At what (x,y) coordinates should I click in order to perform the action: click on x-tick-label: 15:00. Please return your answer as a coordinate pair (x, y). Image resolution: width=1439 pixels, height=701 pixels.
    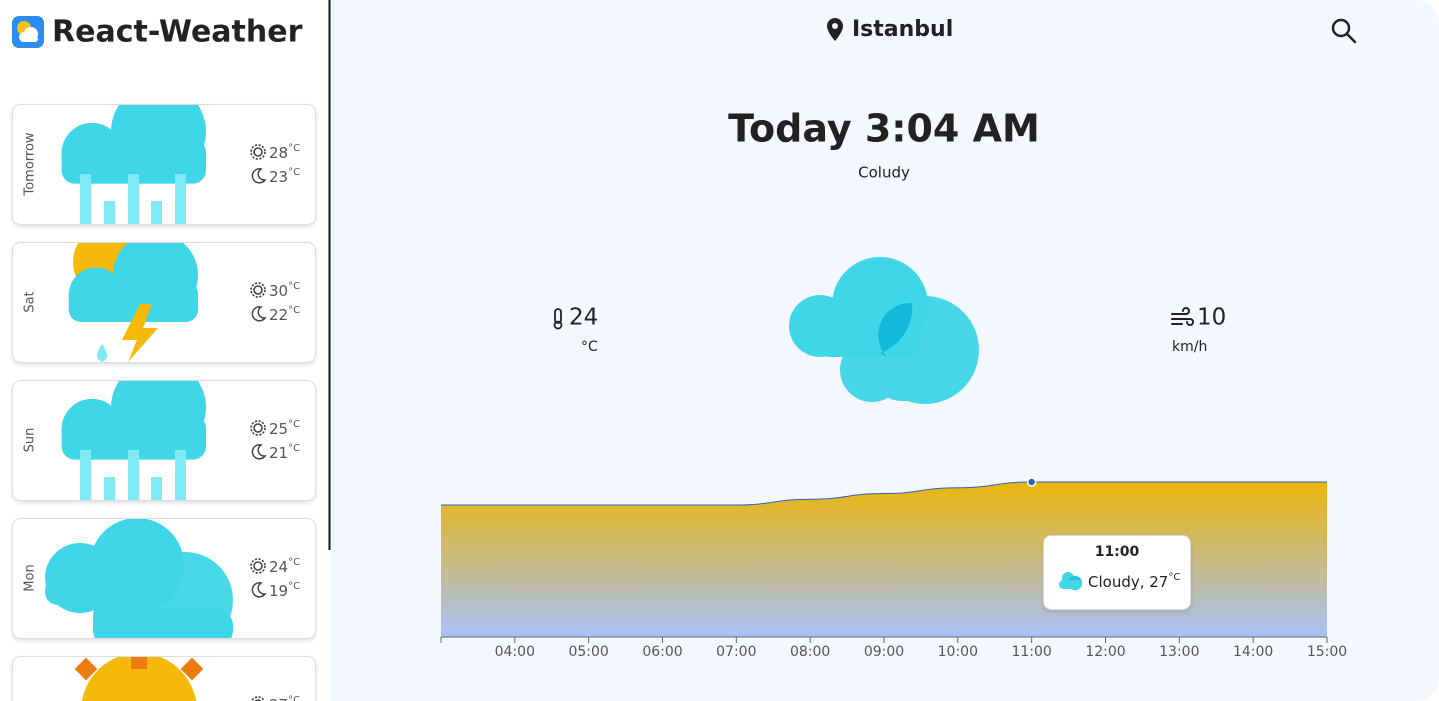
    Looking at the image, I should click on (1327, 652).